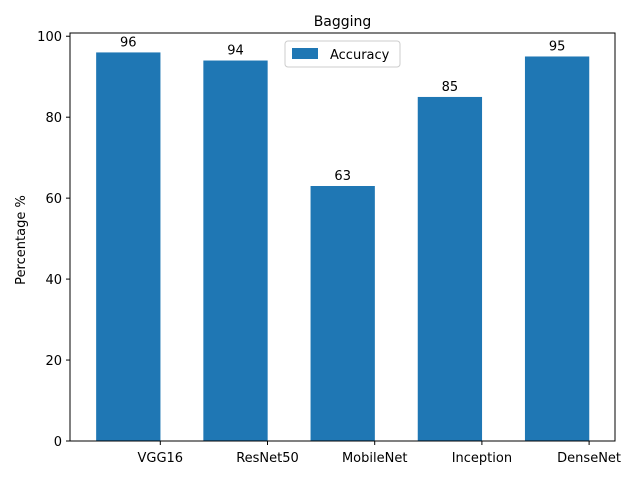 The height and width of the screenshot is (480, 640). Describe the element at coordinates (305, 53) in the screenshot. I see `legend-swatch` at that location.